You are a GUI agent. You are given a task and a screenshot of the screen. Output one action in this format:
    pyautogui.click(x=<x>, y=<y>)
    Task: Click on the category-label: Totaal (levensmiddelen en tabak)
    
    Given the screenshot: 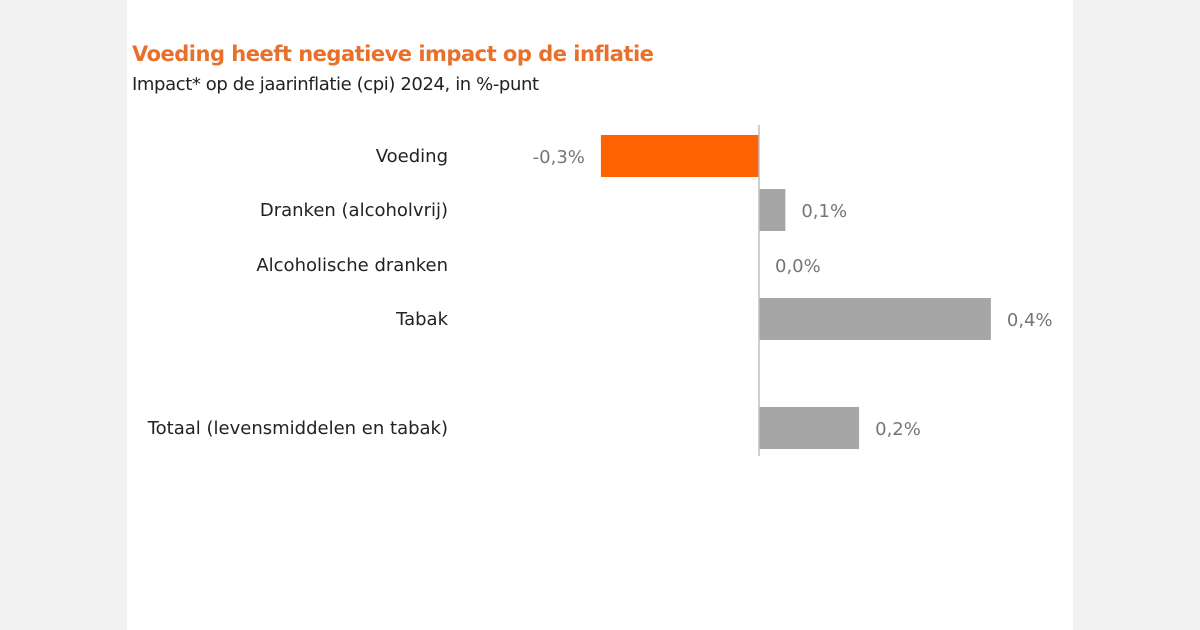 What is the action you would take?
    pyautogui.click(x=297, y=428)
    